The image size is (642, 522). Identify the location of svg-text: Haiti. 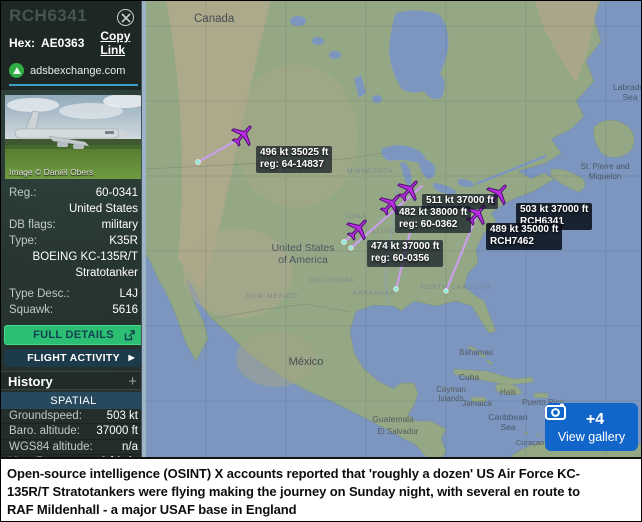
(508, 392).